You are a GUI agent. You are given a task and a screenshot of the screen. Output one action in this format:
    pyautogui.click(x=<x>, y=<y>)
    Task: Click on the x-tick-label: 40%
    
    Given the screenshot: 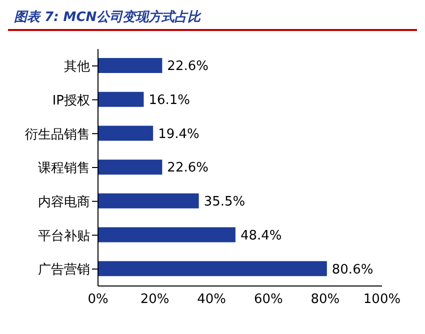 What is the action you would take?
    pyautogui.click(x=211, y=300)
    